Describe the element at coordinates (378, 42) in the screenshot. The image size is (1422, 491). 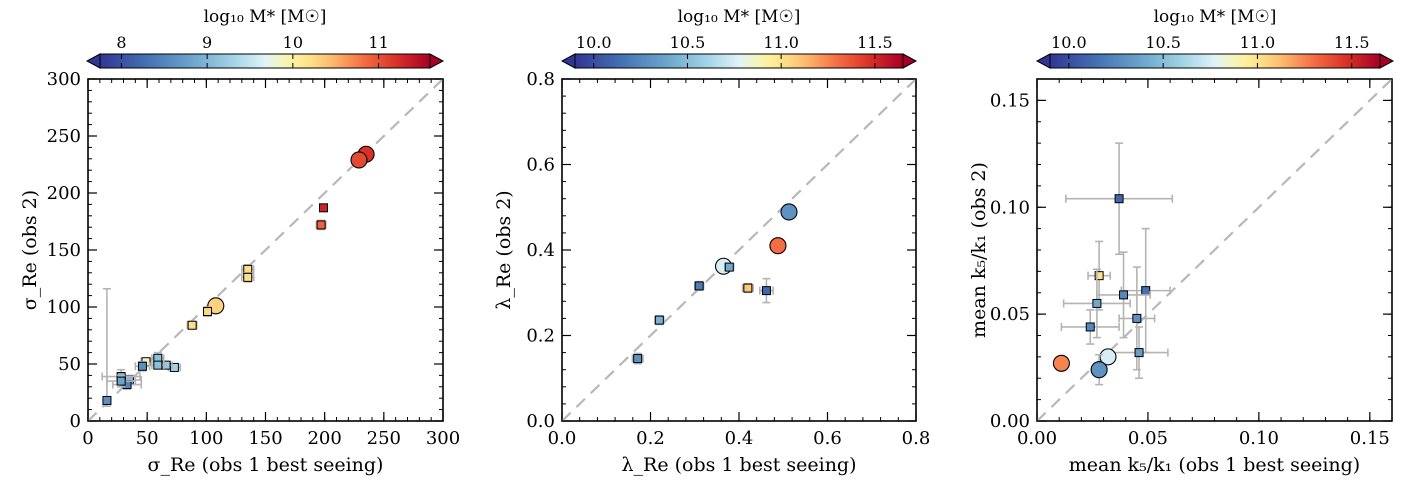
I see `colorbar-tick-label: 11` at that location.